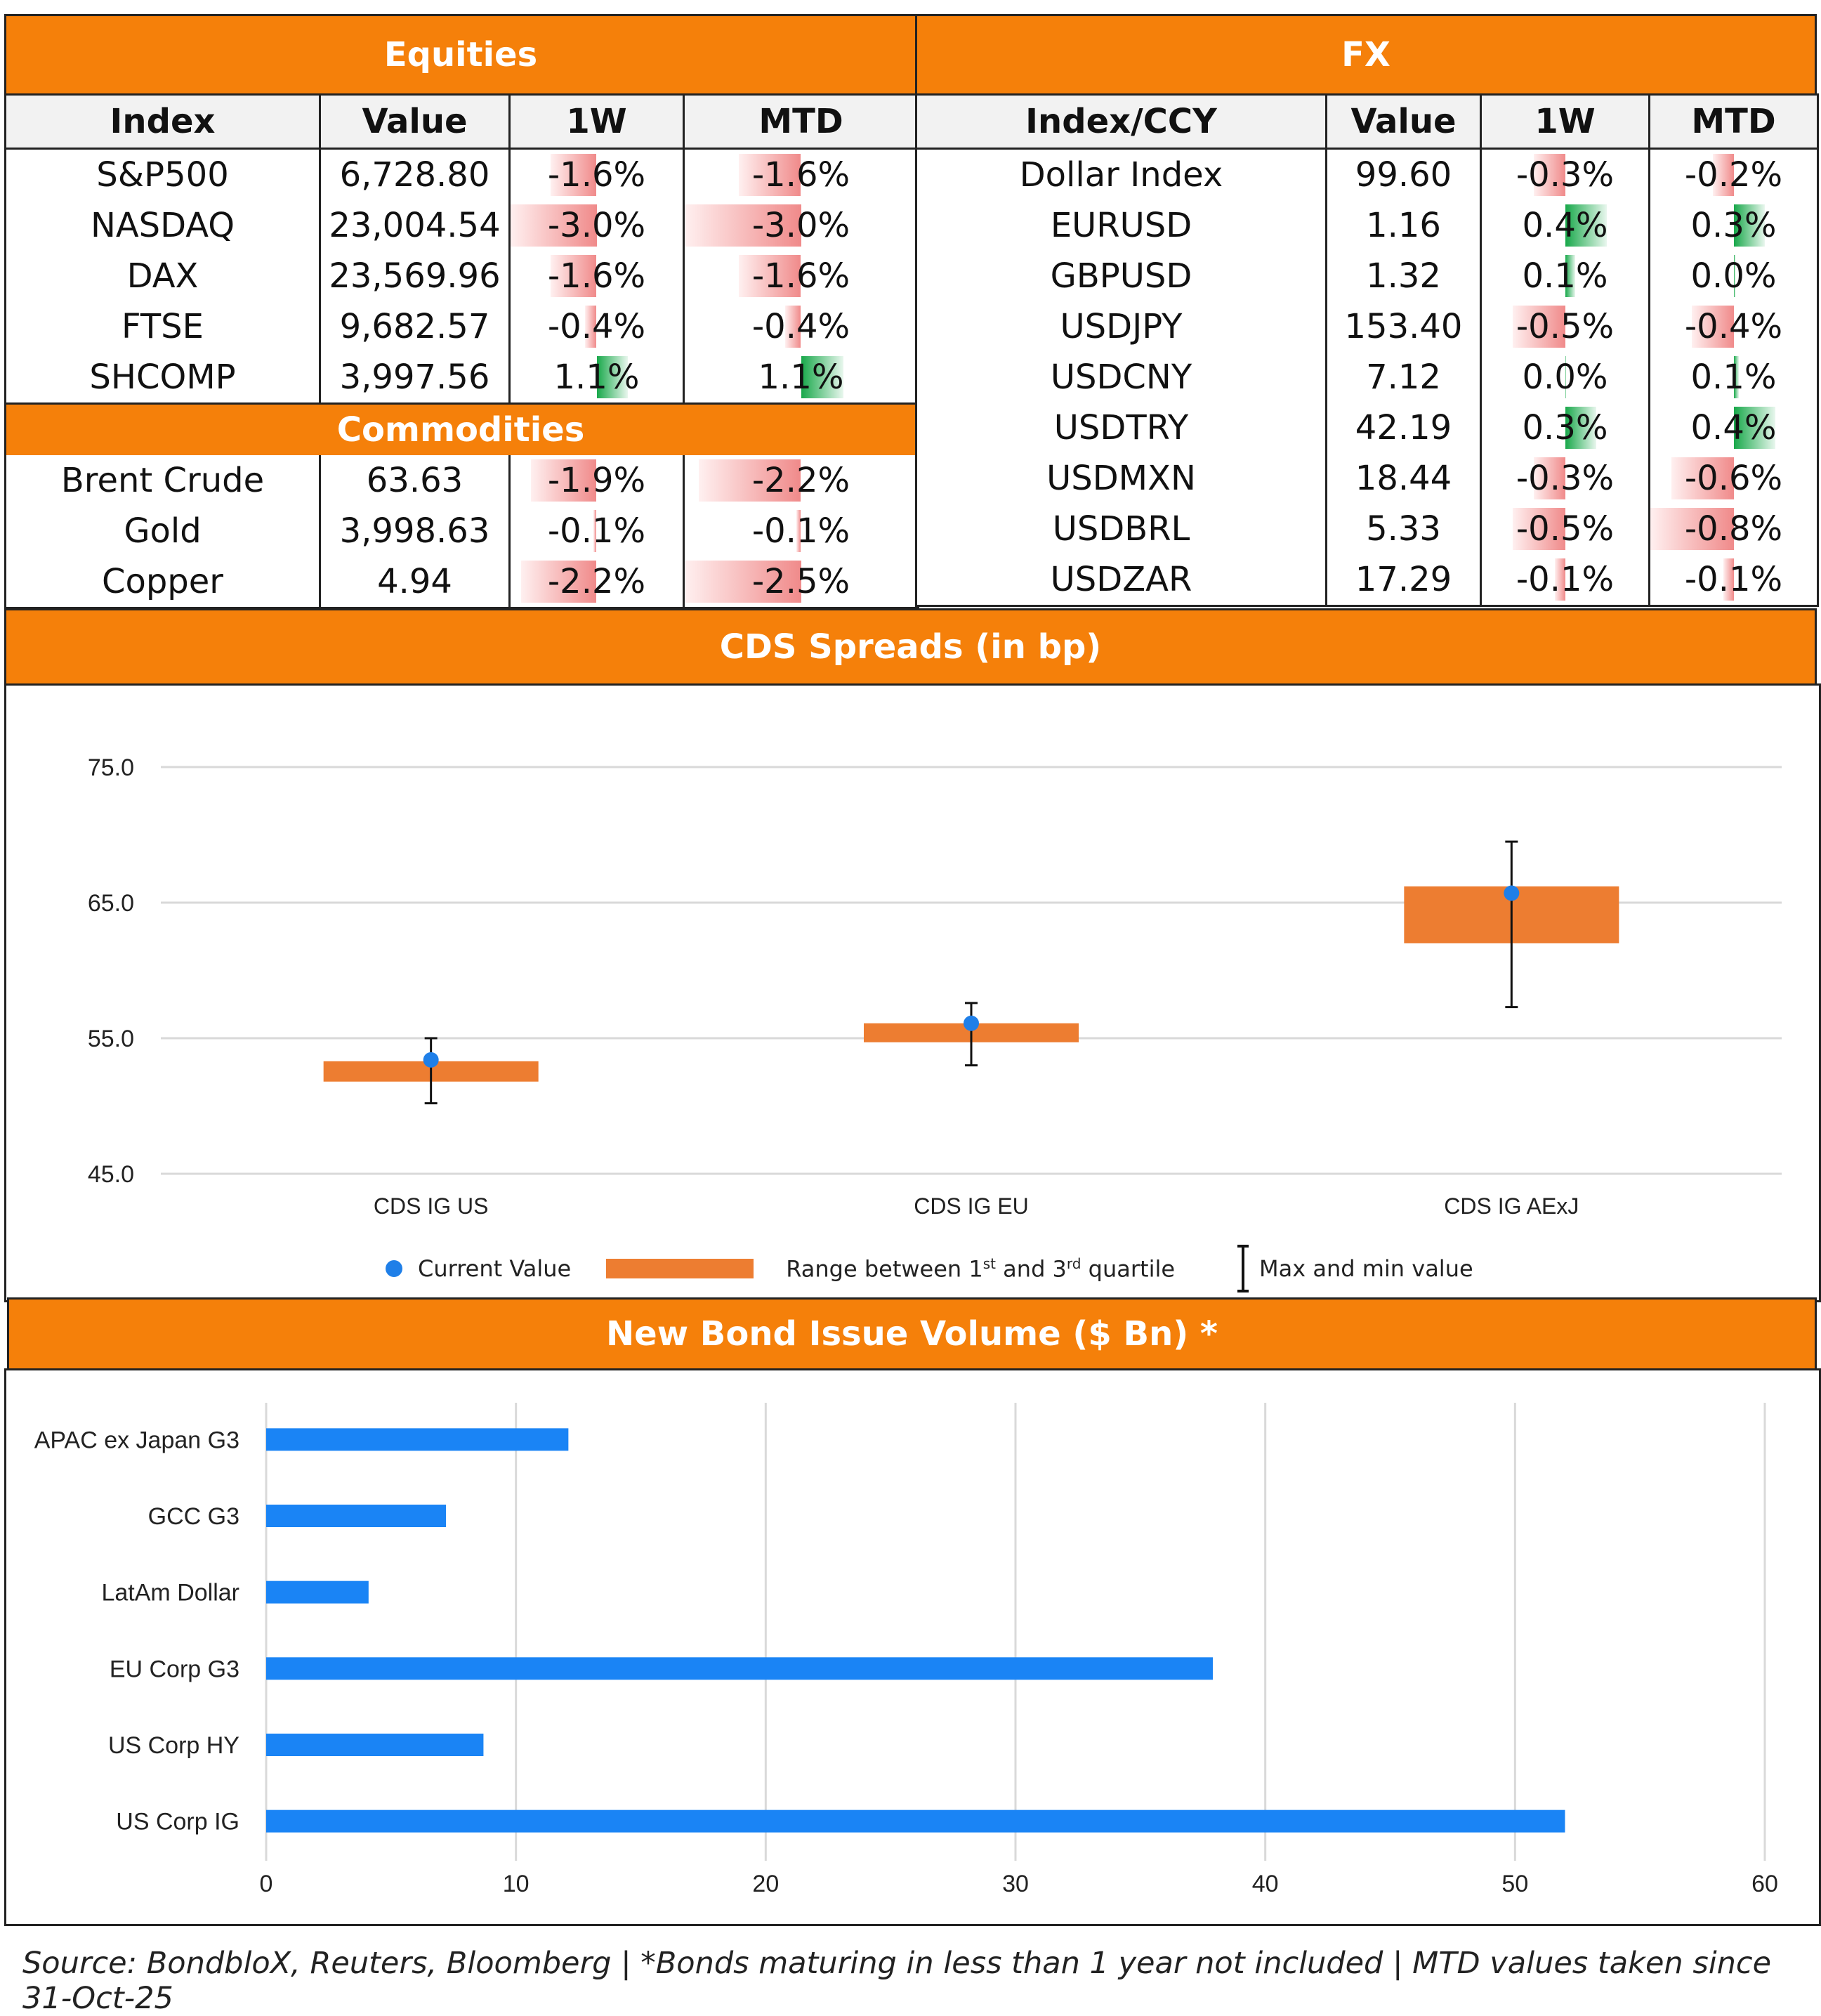 This screenshot has height=2016, width=1821. What do you see at coordinates (174, 1669) in the screenshot?
I see `bond-category-label: EU Corp G3` at bounding box center [174, 1669].